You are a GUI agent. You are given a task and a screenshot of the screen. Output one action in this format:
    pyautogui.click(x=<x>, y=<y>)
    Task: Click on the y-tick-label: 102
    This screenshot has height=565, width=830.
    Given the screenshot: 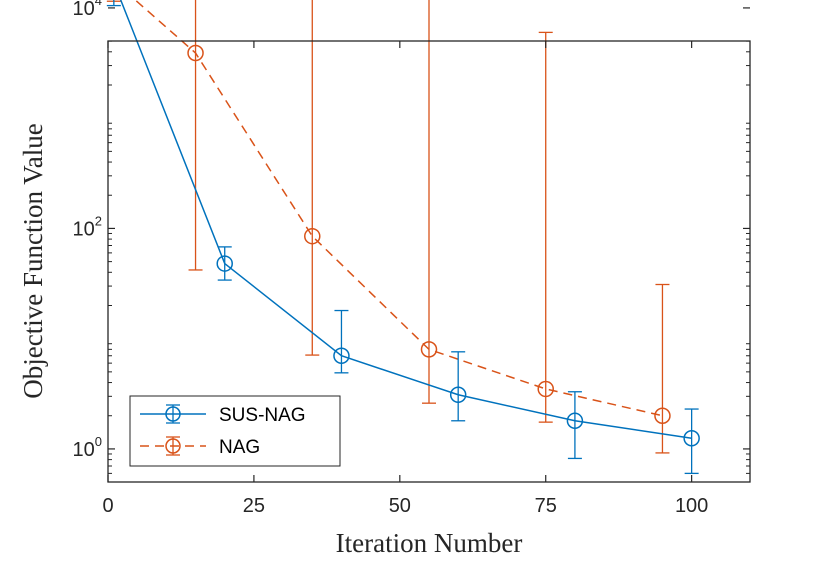 What is the action you would take?
    pyautogui.click(x=87, y=226)
    